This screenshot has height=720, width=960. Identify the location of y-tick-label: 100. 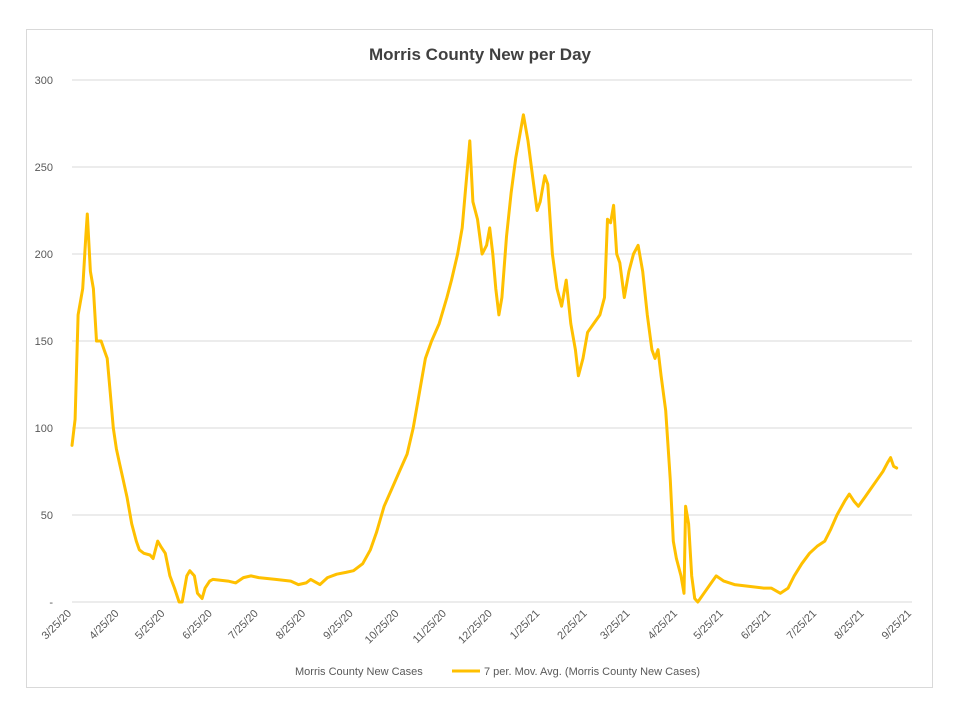
(44, 429).